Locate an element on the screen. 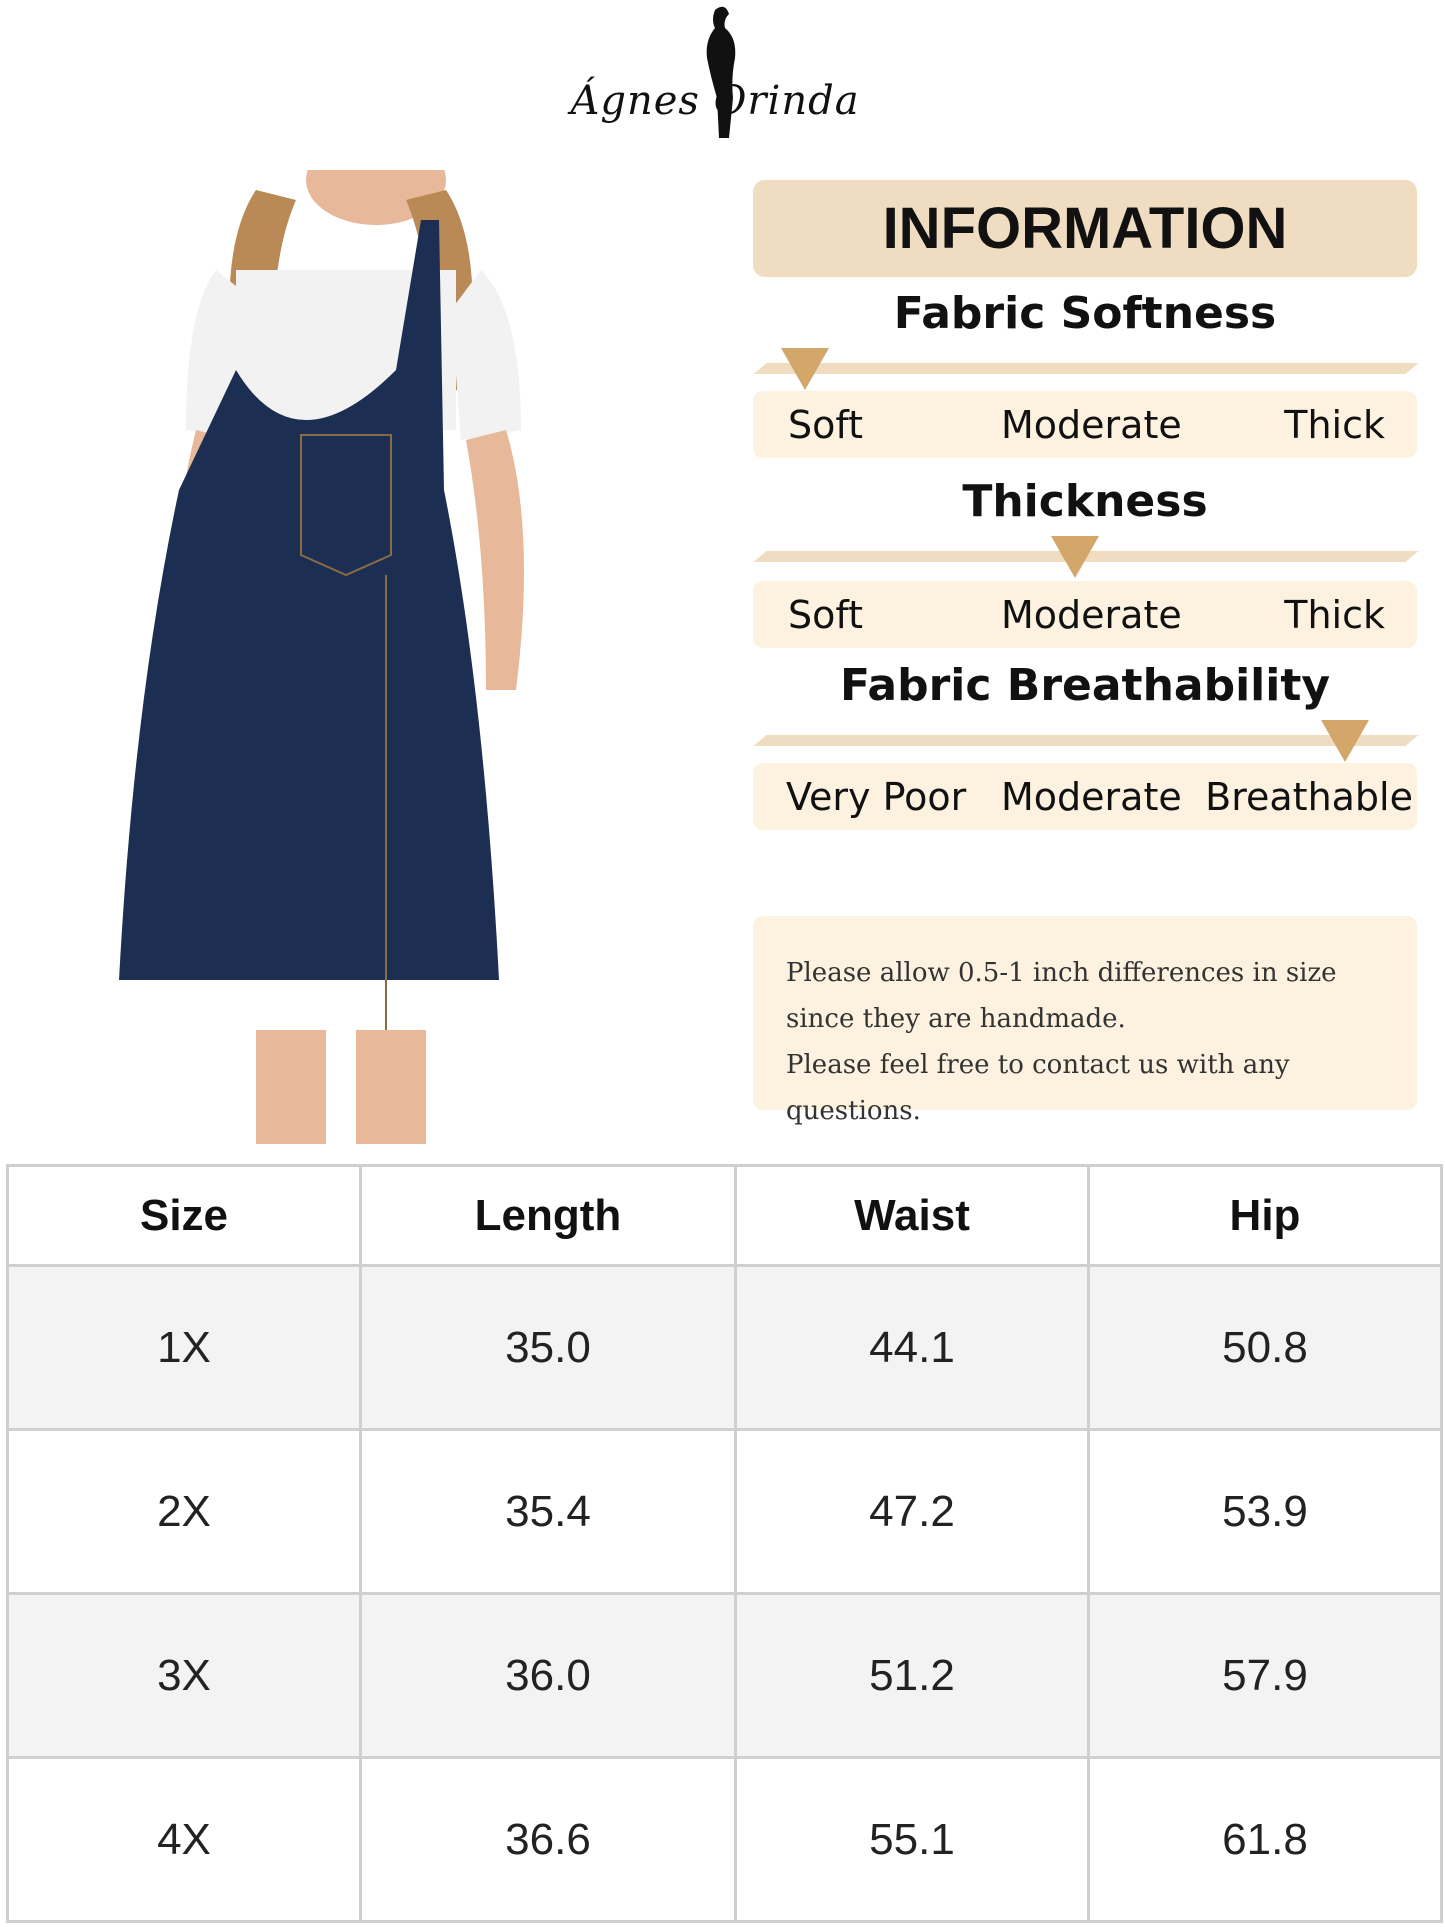 The width and height of the screenshot is (1445, 1927). breathability-scale-bar is located at coordinates (1086, 740).